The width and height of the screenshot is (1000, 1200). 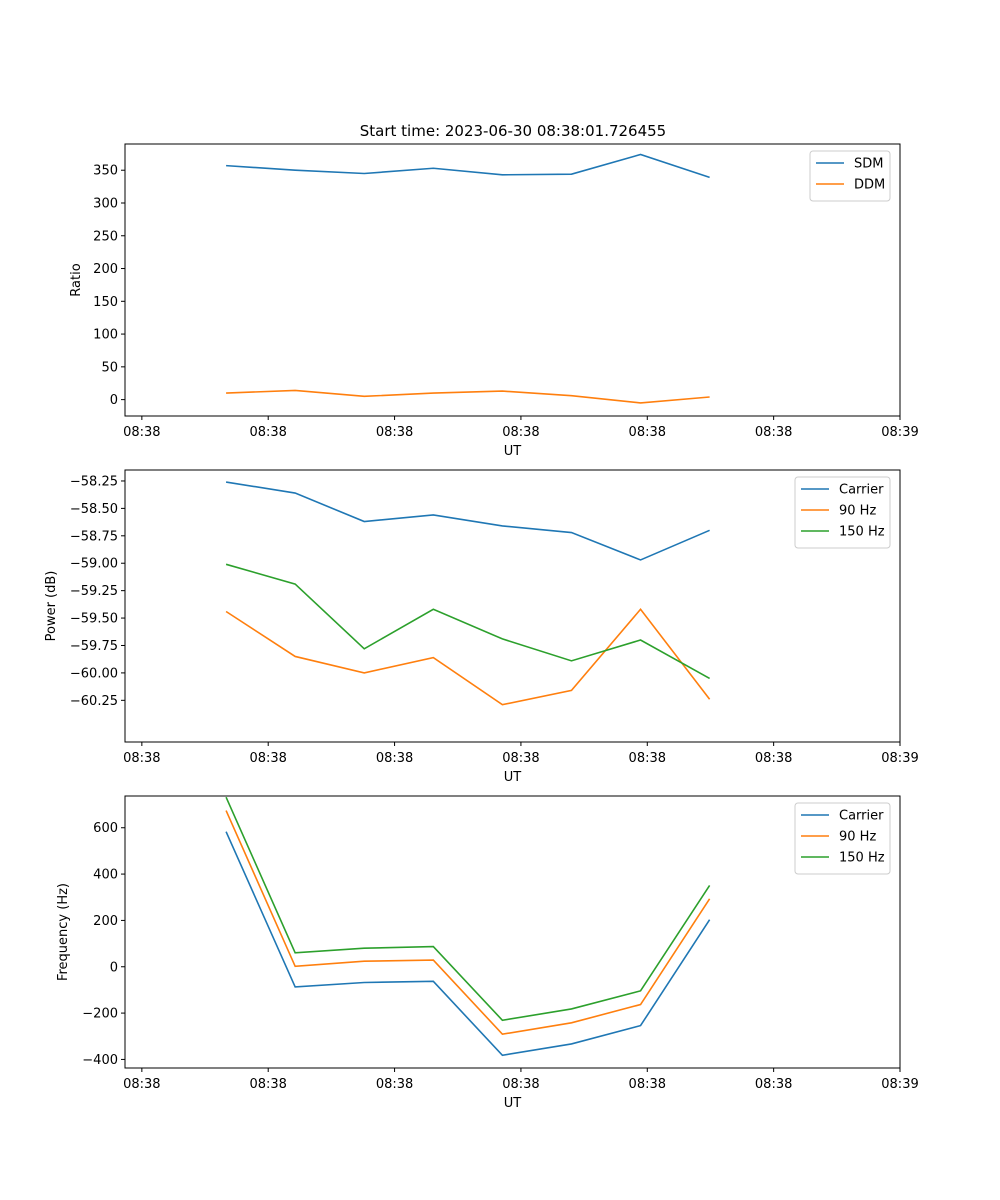 What do you see at coordinates (513, 131) in the screenshot?
I see `figure-title: Start time: 2023-06-30 08:38:01.726455` at bounding box center [513, 131].